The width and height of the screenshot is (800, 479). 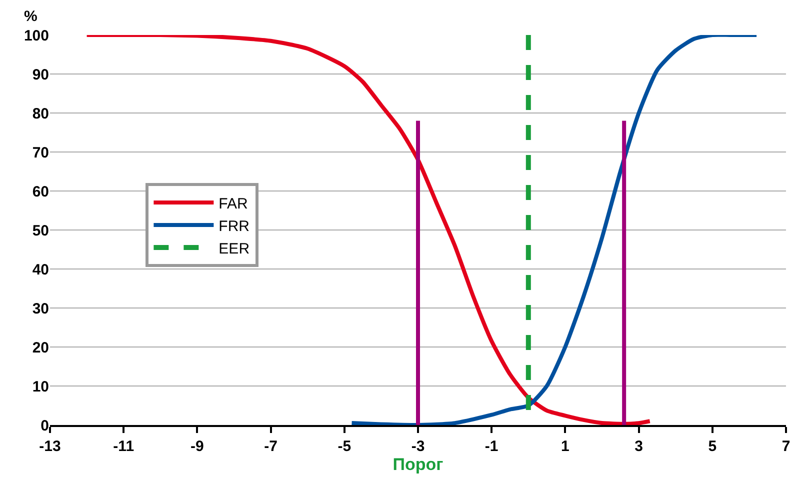 What do you see at coordinates (565, 446) in the screenshot?
I see `x-tick-label: 1` at bounding box center [565, 446].